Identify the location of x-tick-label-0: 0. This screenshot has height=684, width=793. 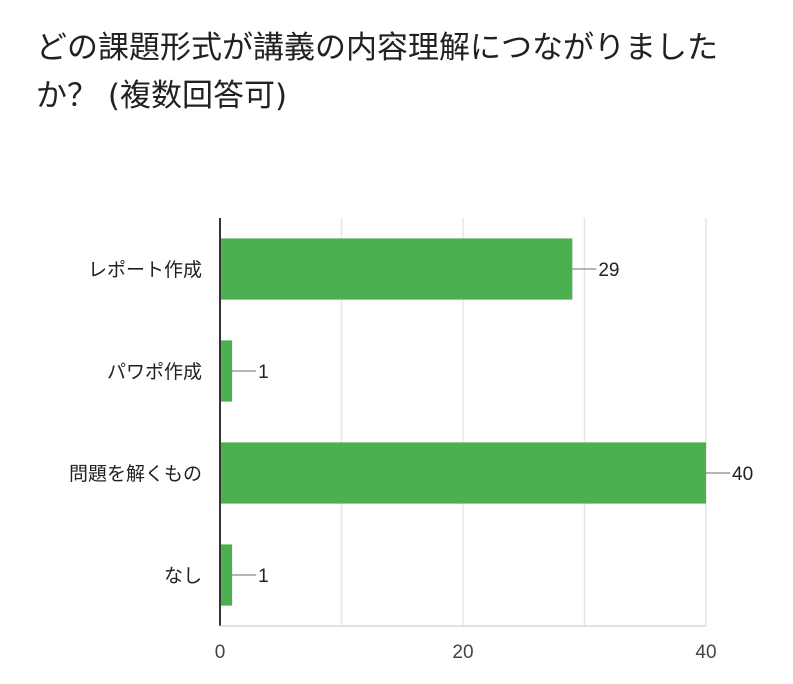
(220, 652).